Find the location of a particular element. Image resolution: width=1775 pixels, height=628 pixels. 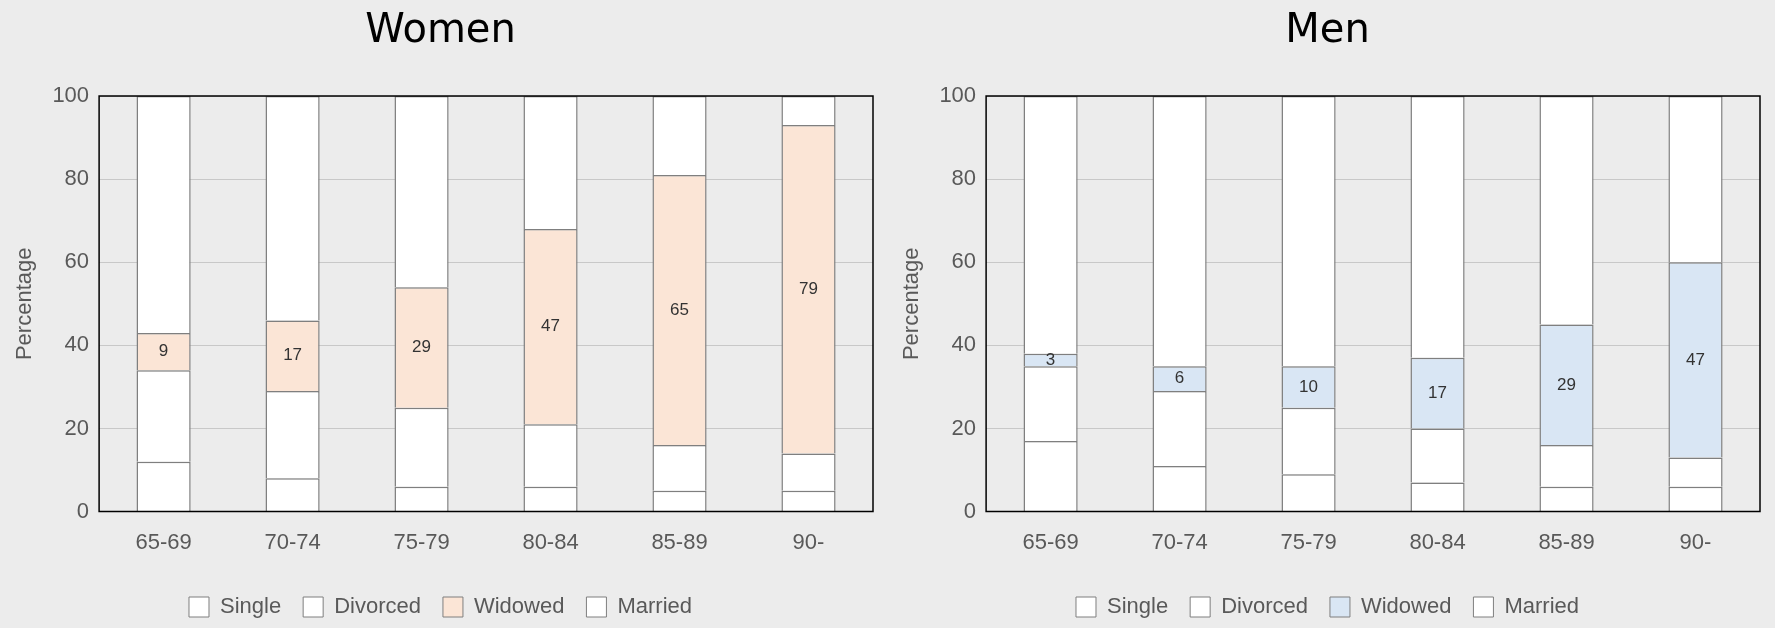

chart-title: Men is located at coordinates (1327, 28).